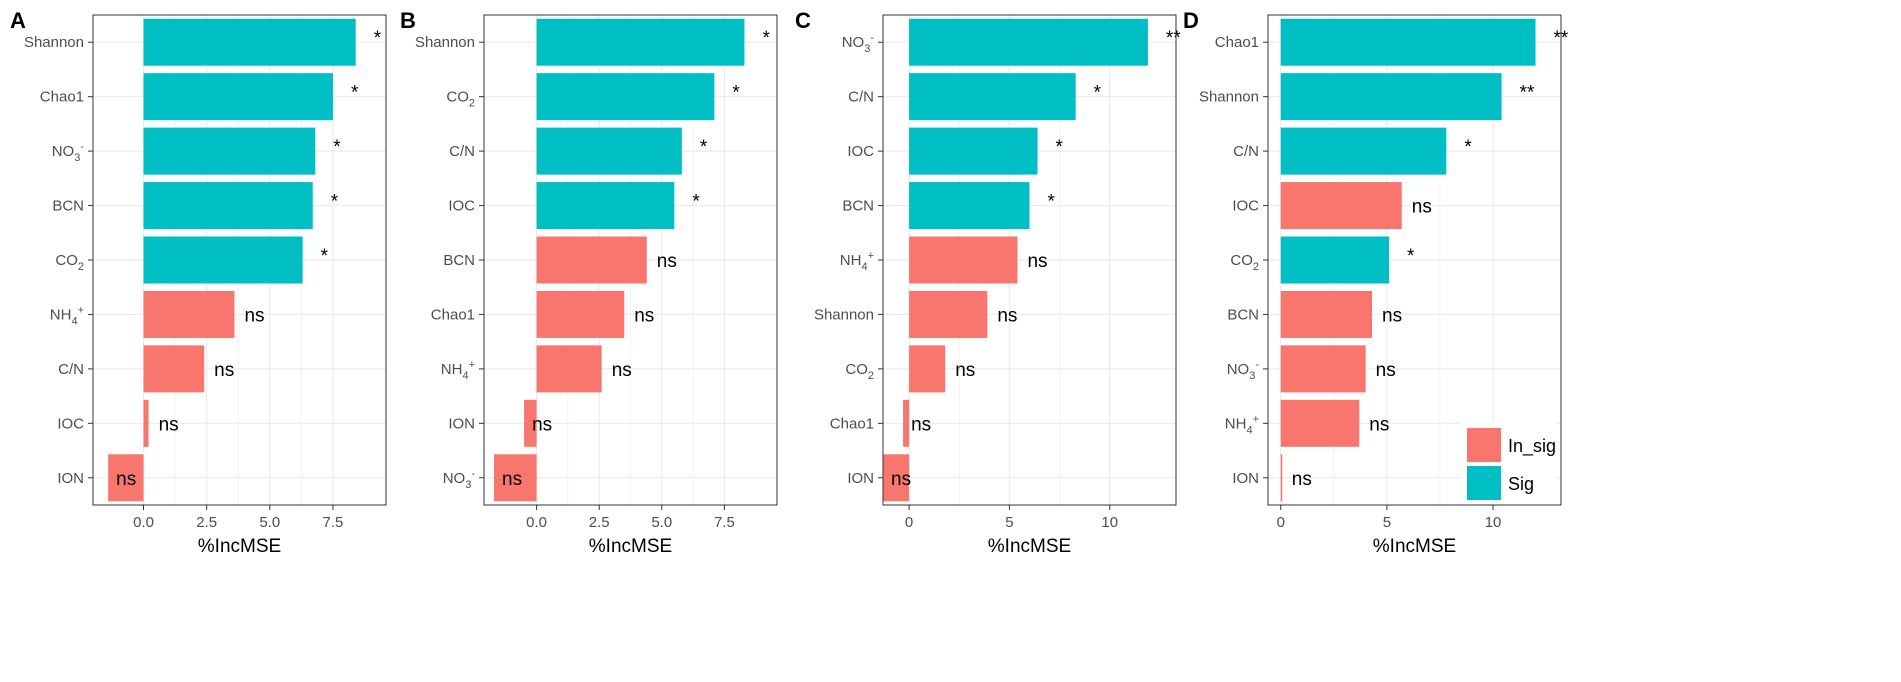 This screenshot has height=682, width=1901. I want to click on y-tick-label: IOC, so click(461, 206).